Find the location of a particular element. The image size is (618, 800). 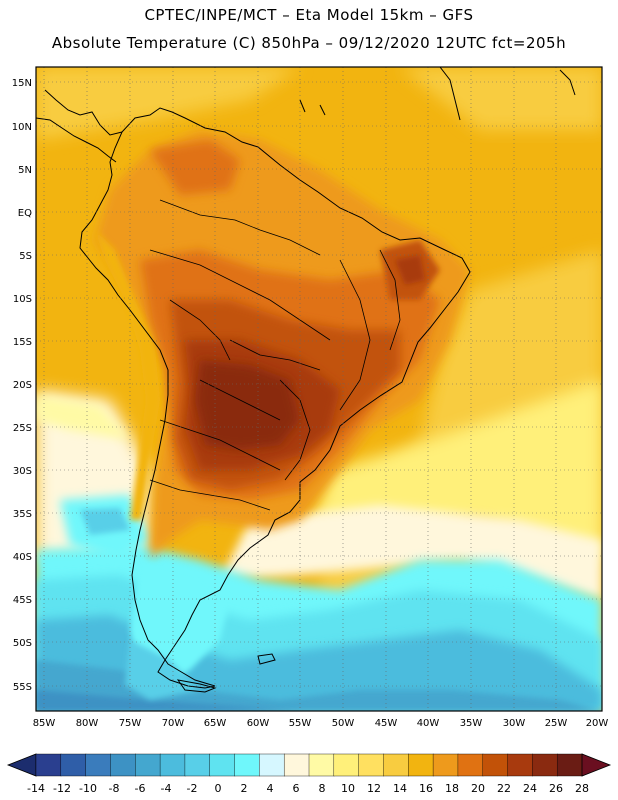

colorbar-tick-label: 4 is located at coordinates (270, 788).